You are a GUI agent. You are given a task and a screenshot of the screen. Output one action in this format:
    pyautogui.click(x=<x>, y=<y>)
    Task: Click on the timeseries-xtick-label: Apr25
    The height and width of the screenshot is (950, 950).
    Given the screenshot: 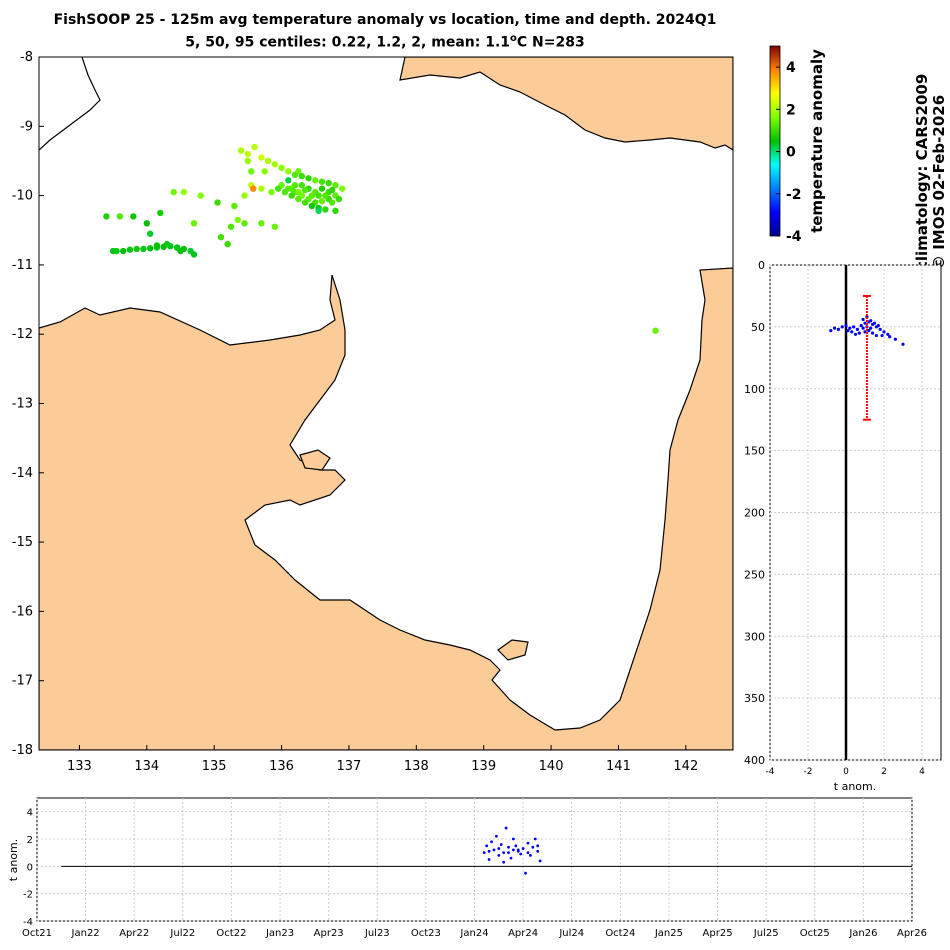 What is the action you would take?
    pyautogui.click(x=718, y=933)
    